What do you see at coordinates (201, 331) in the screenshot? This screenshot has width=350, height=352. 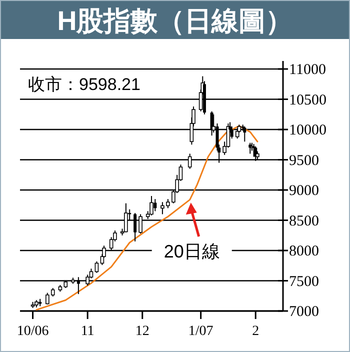 I see `x-tick-label: 1/07` at bounding box center [201, 331].